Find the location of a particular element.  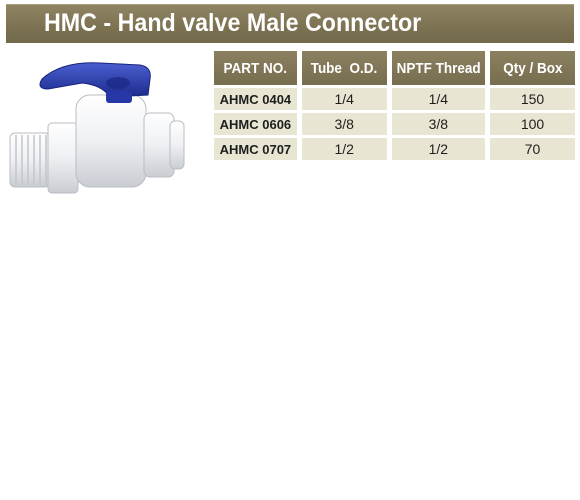

column-header-qty-box: Qty / Box is located at coordinates (532, 68).